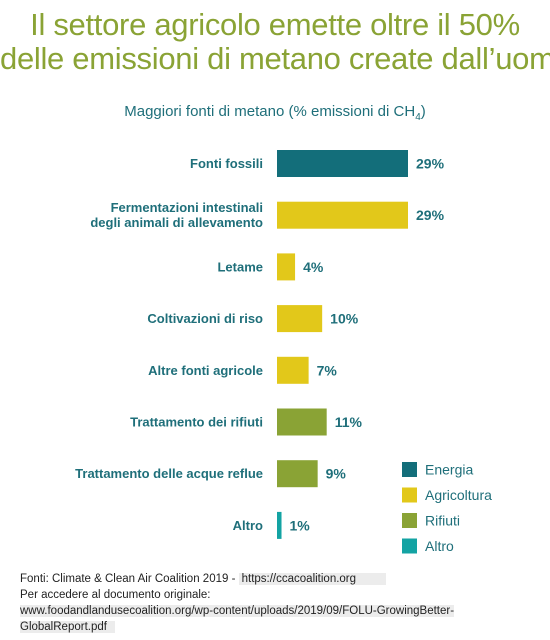 The width and height of the screenshot is (550, 640). What do you see at coordinates (313, 267) in the screenshot?
I see `value-label-3: 4%` at bounding box center [313, 267].